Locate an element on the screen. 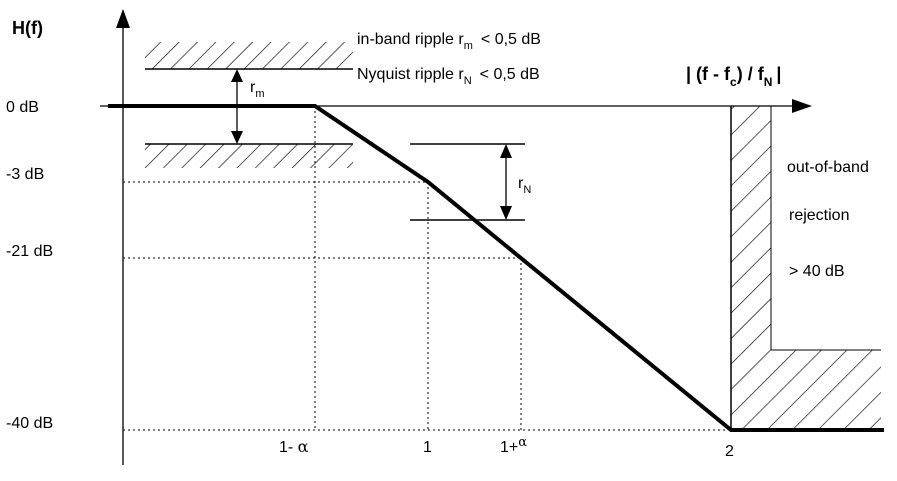  rejection-line3: > 40 dB is located at coordinates (817, 271).